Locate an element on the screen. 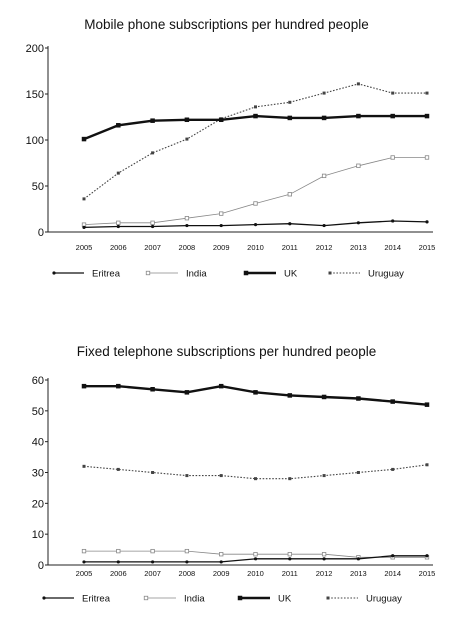 The image size is (453, 621). series-uk is located at coordinates (256, 395).